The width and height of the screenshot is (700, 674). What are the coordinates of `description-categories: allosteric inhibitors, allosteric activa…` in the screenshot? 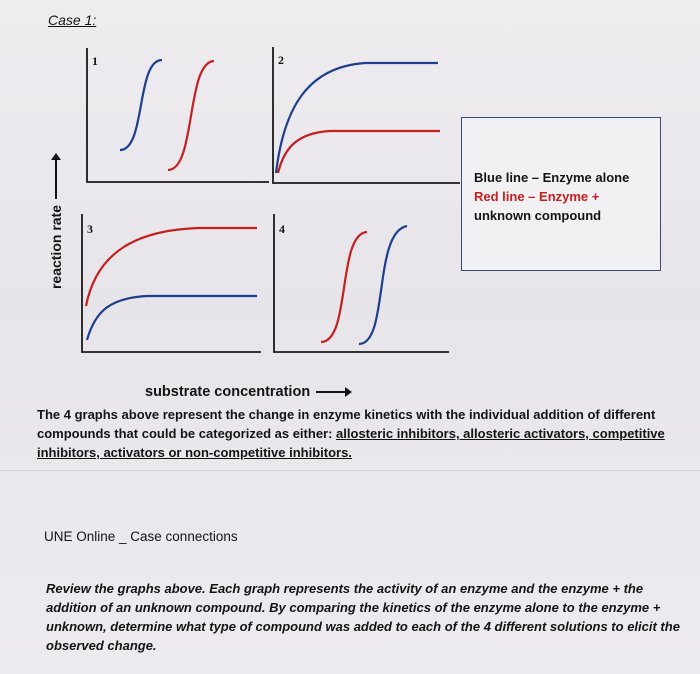 It's located at (351, 443).